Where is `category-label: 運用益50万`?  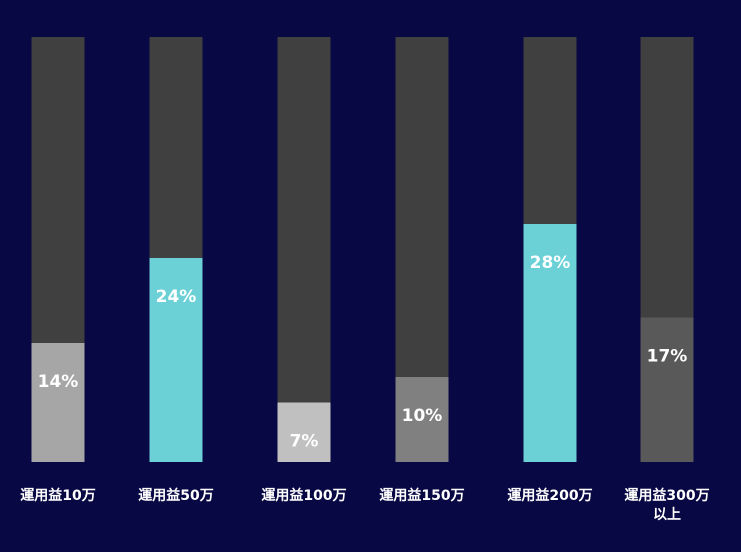 category-label: 運用益50万 is located at coordinates (175, 495).